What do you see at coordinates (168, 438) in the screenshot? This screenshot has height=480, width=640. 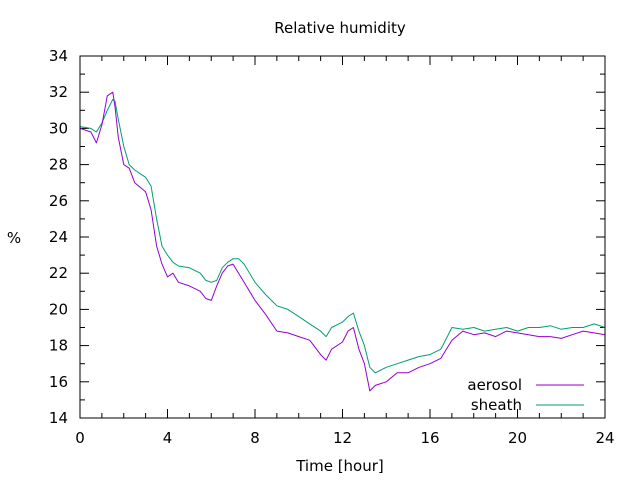 I see `x-tick-label: 4` at bounding box center [168, 438].